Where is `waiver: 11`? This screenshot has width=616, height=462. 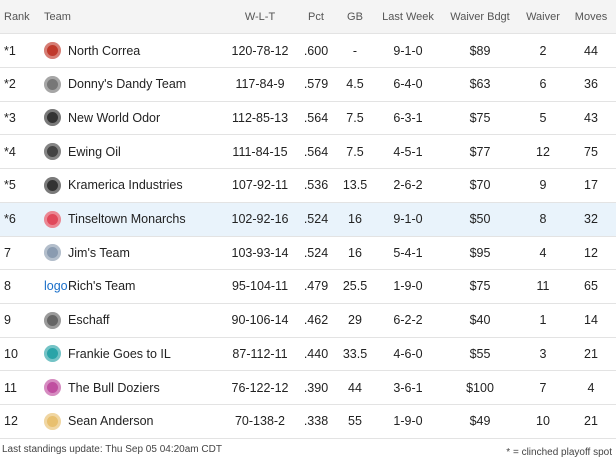
waiver: 11 is located at coordinates (543, 286).